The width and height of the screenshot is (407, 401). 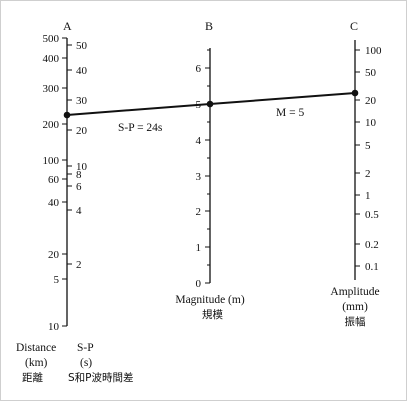 I want to click on connecting-line-a-b, so click(x=138, y=109).